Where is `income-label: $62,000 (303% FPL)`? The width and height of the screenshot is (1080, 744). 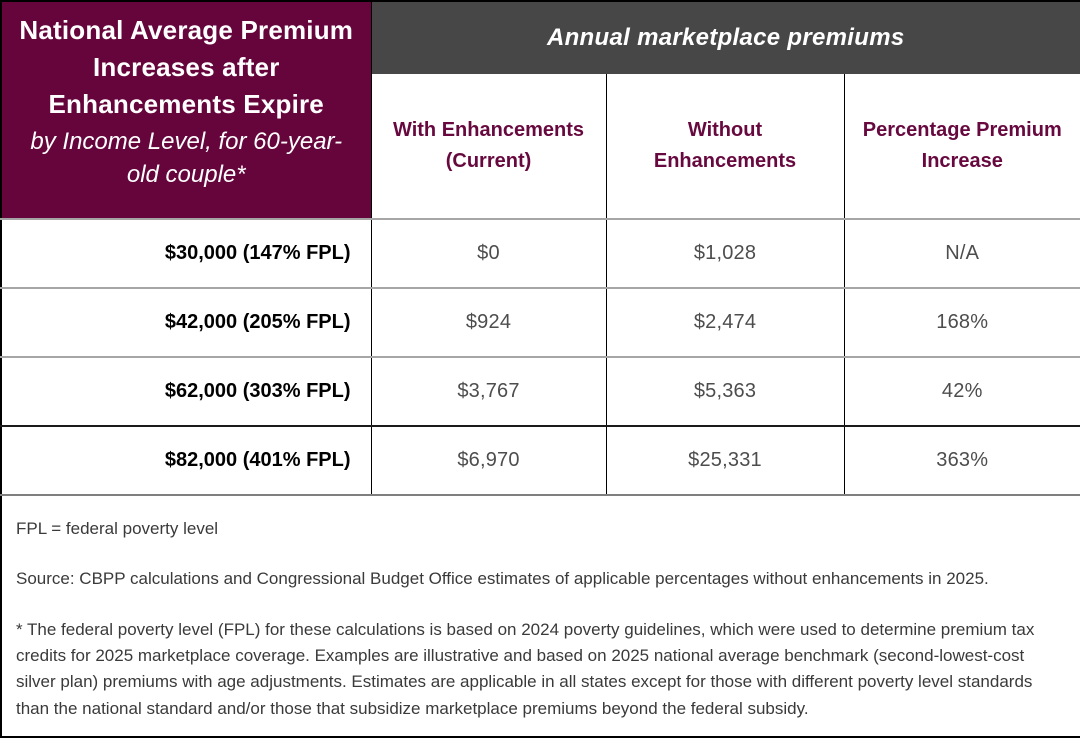
income-label: $62,000 (303% FPL) is located at coordinates (186, 392).